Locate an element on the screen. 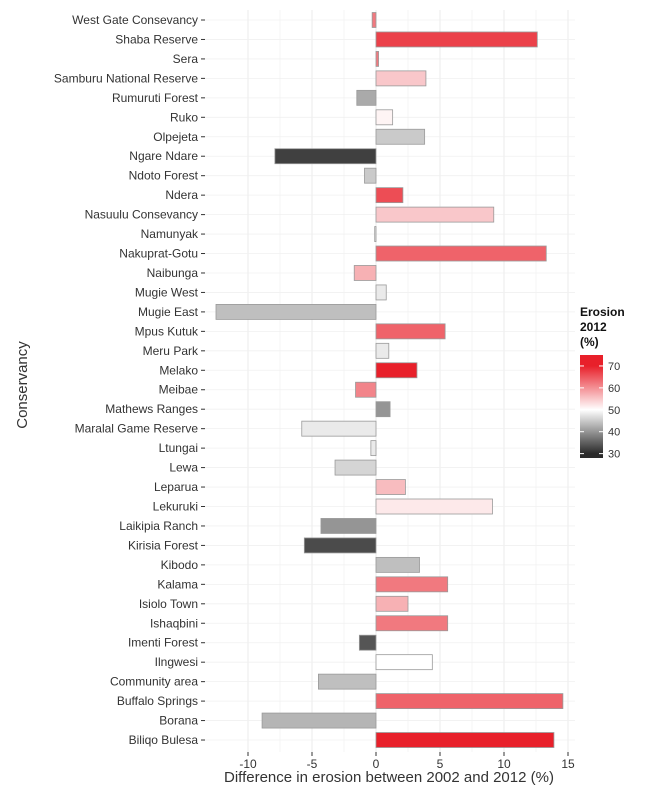 Image resolution: width=652 pixels, height=787 pixels. bar-ndoto-forest is located at coordinates (370, 175).